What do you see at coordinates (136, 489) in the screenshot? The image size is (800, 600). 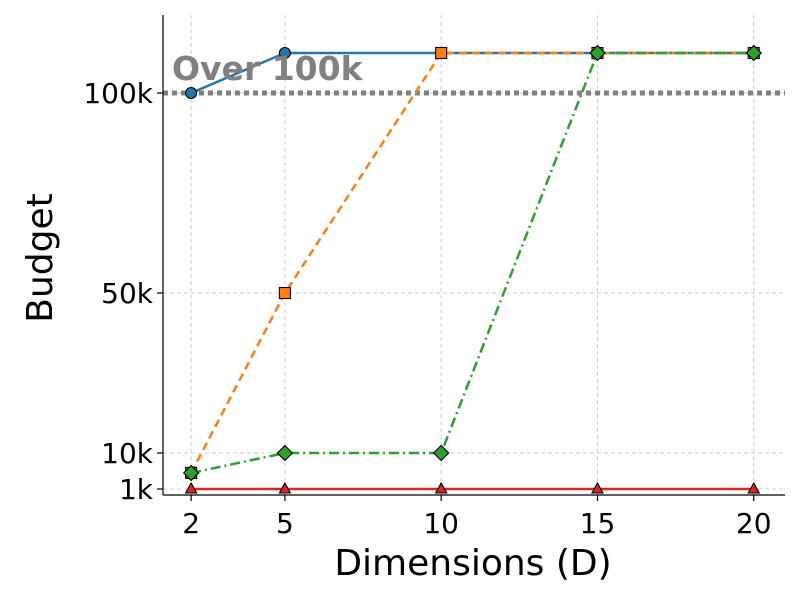 I see `y-tick-label: 1k` at bounding box center [136, 489].